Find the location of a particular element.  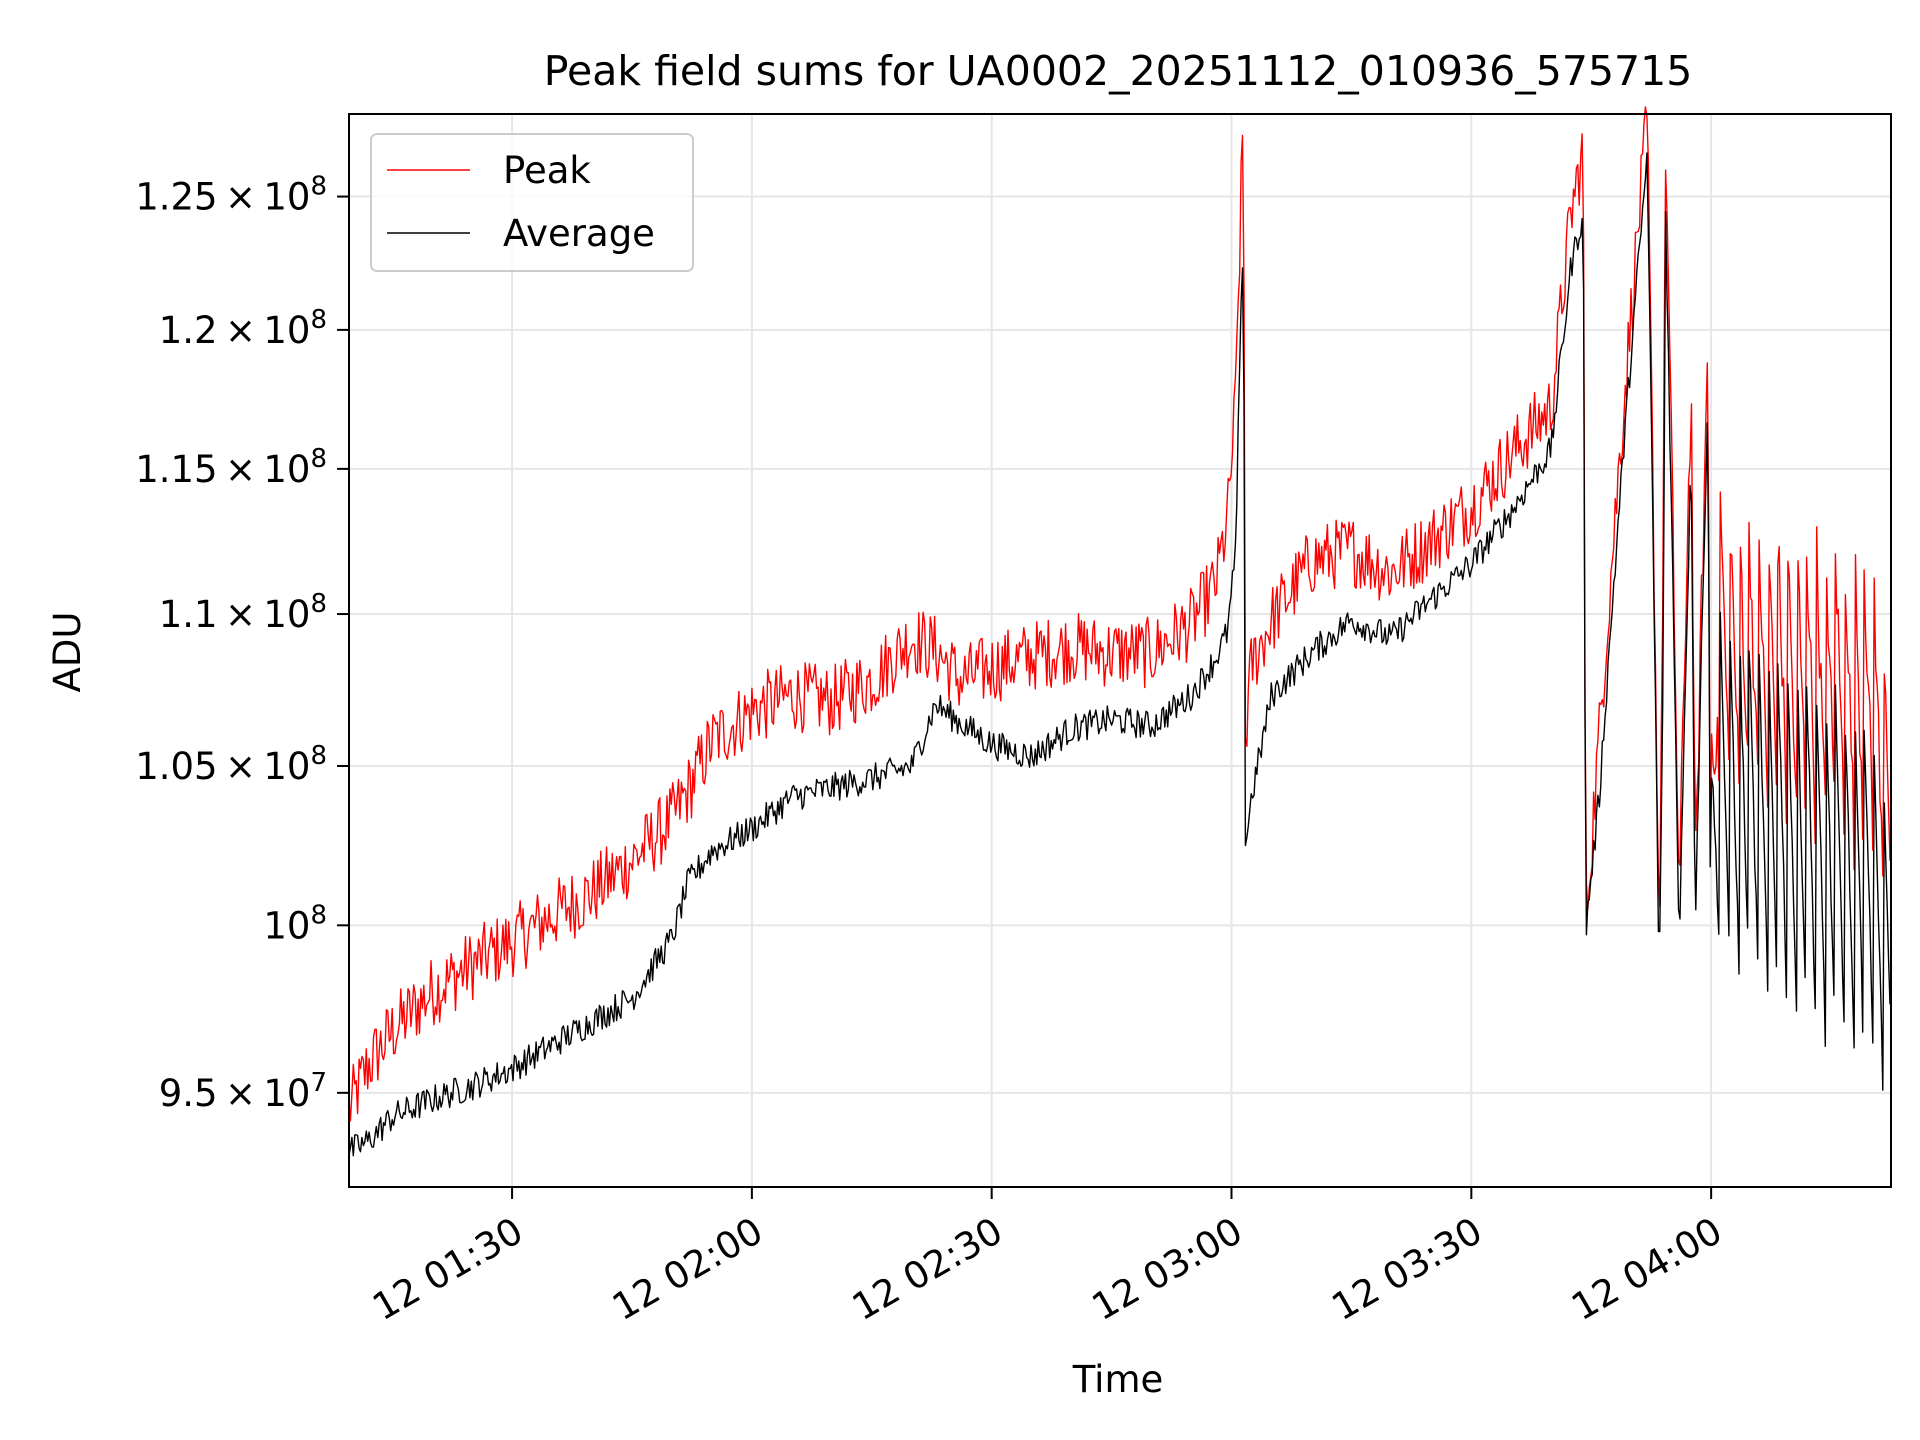

legend: Peak Average is located at coordinates (532, 202).